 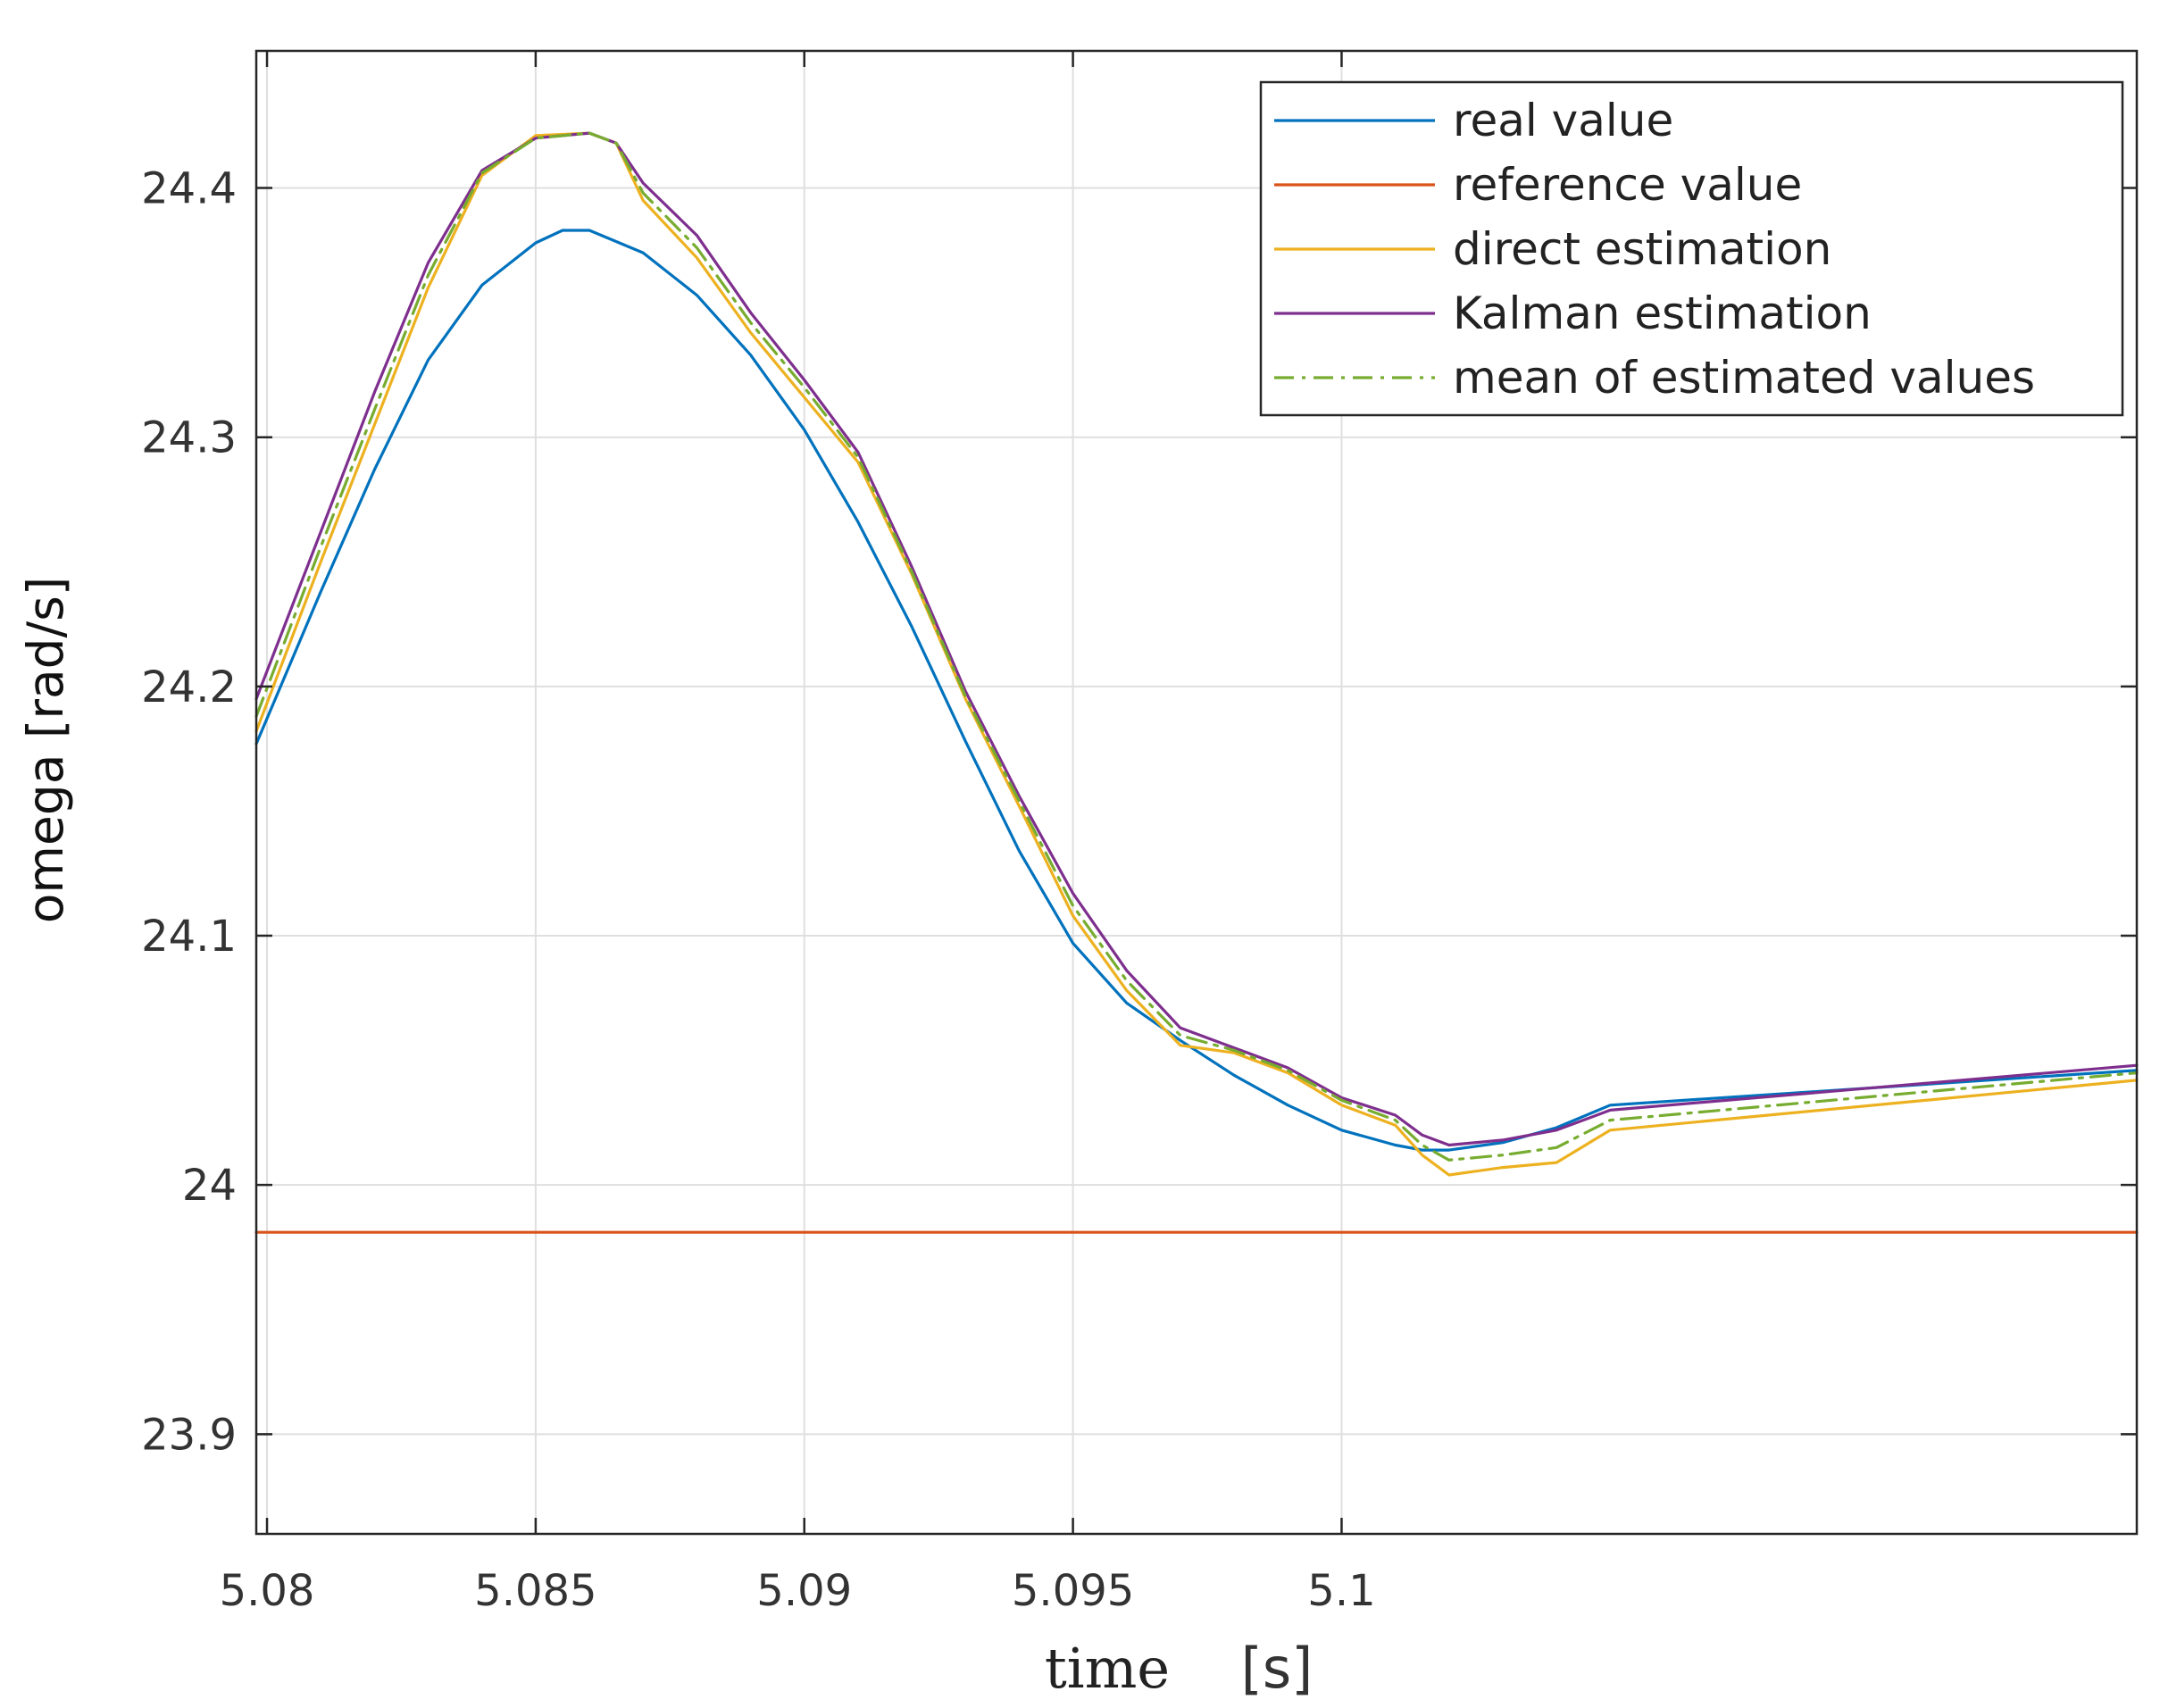 What do you see at coordinates (1341, 1591) in the screenshot?
I see `x-tick-label: 5.1` at bounding box center [1341, 1591].